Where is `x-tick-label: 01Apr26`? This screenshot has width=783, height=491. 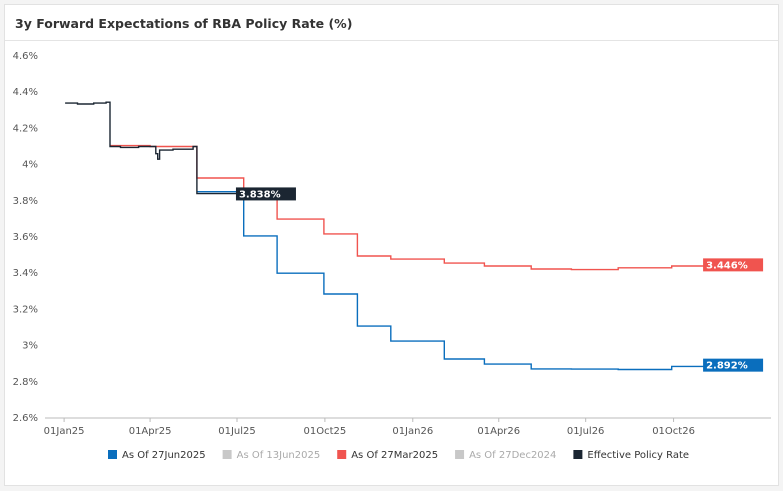 x-tick-label: 01Apr26 is located at coordinates (498, 431).